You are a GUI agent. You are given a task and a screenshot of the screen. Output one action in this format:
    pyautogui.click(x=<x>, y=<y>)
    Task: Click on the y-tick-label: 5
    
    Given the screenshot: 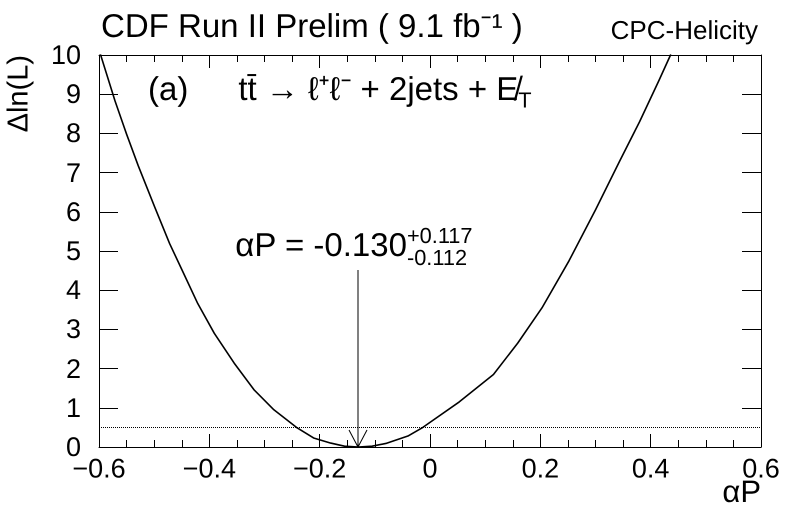 What is the action you would take?
    pyautogui.click(x=73, y=251)
    